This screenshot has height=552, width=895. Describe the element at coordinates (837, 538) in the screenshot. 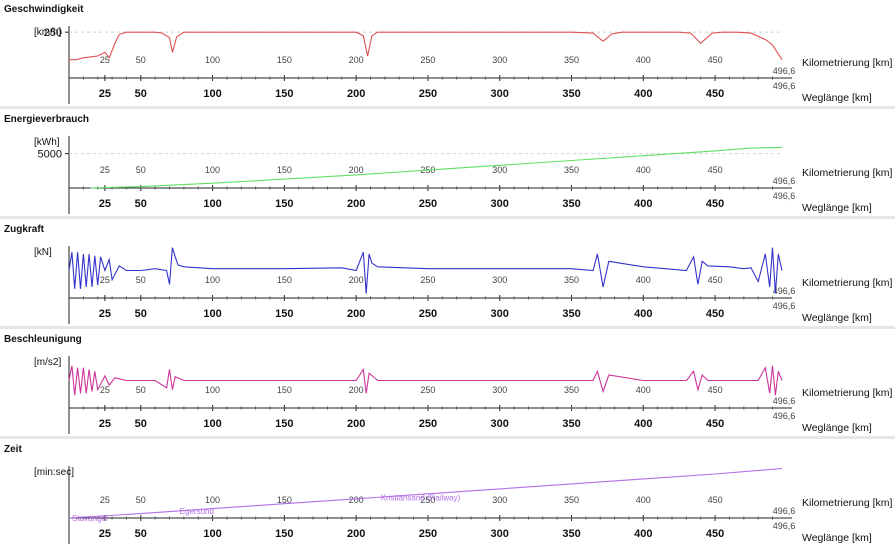

I see `weglaenge-axis-label: Weglänge [km]` at that location.